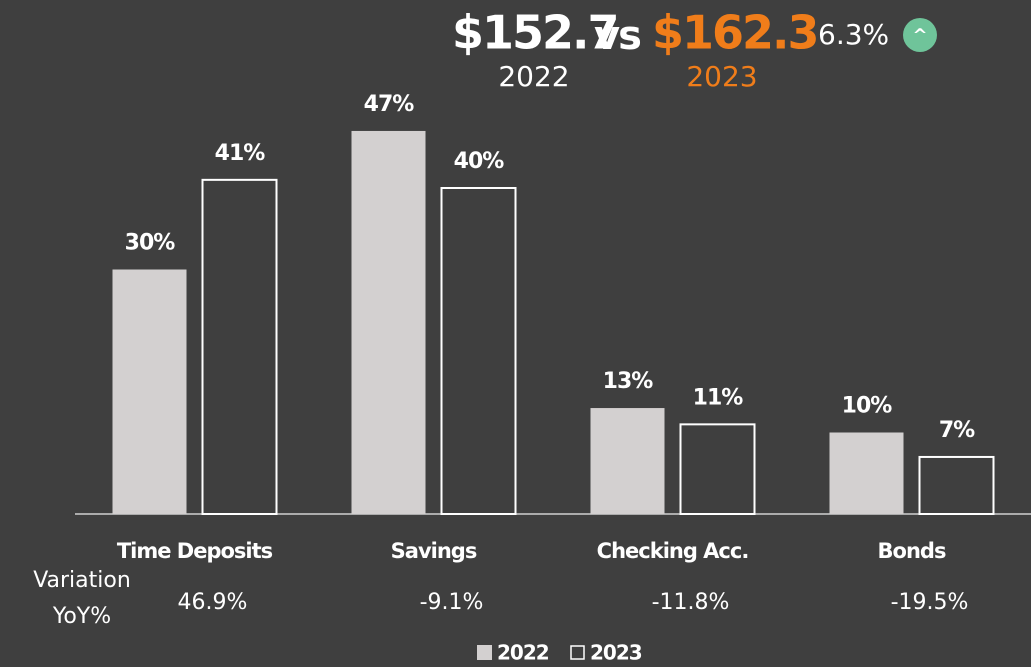 The image size is (1031, 667). Describe the element at coordinates (213, 602) in the screenshot. I see `variation-value: 46.9%` at that location.